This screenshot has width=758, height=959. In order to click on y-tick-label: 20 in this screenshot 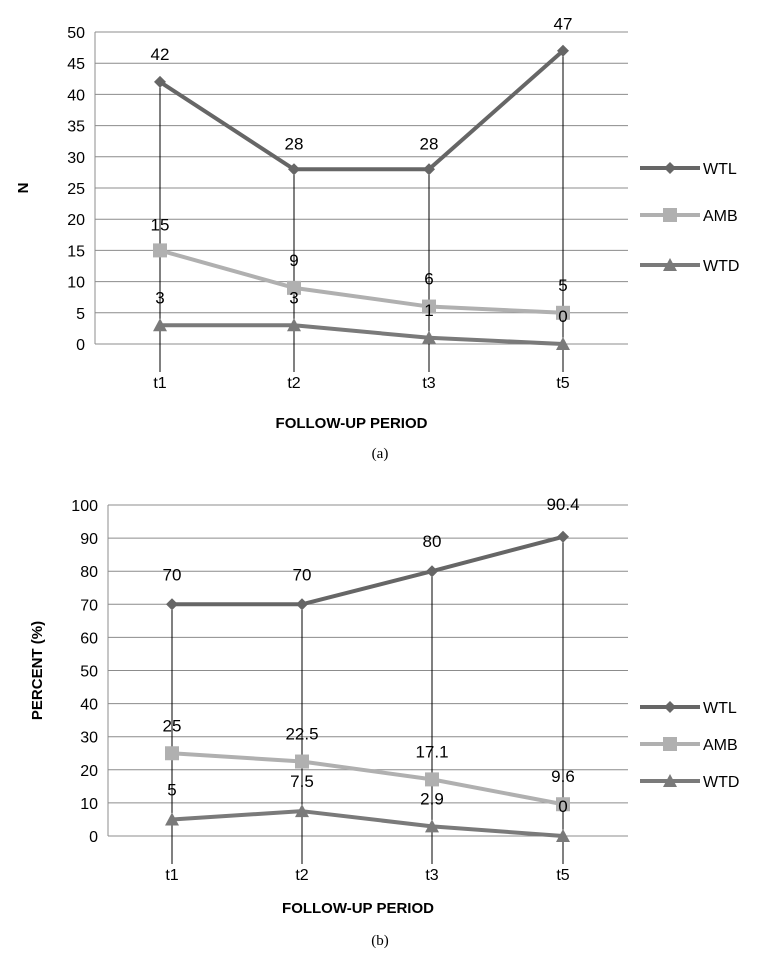, I will do `click(76, 220)`.